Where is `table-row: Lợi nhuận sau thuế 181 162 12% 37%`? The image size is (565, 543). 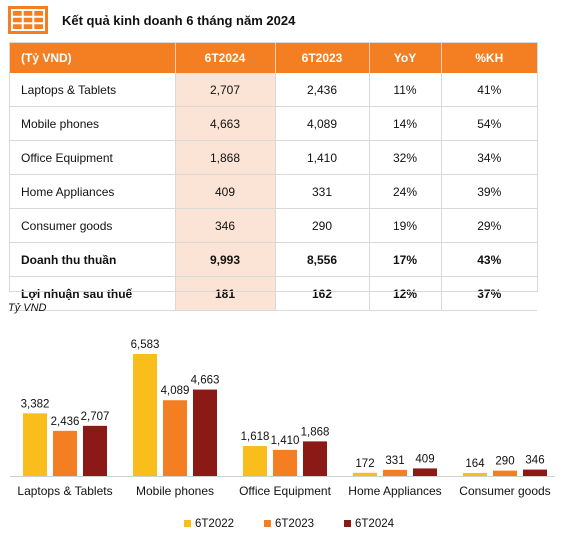 table-row: Lợi nhuận sau thuế 181 162 12% 37% is located at coordinates (273, 293).